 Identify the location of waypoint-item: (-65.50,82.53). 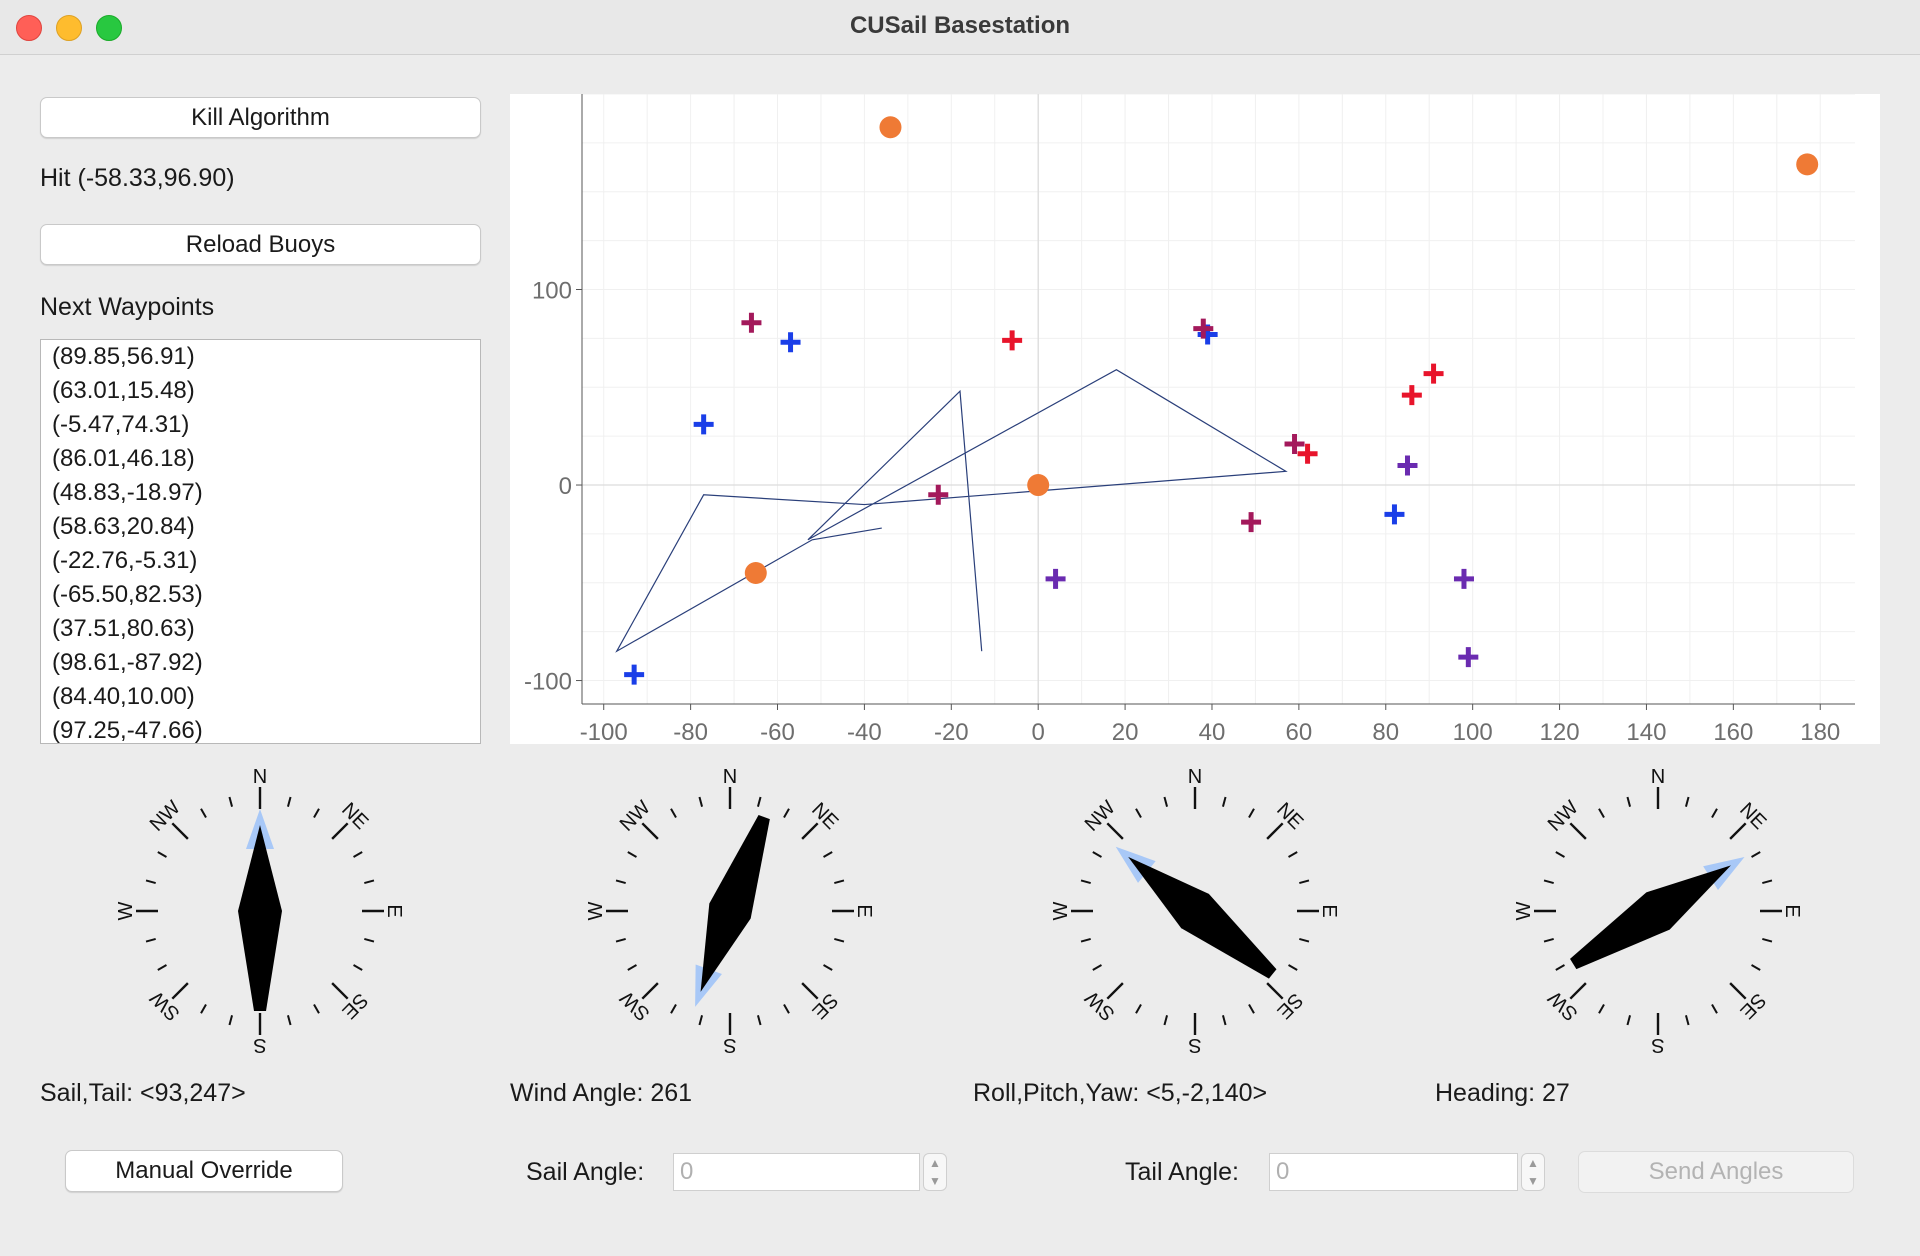
(127, 594).